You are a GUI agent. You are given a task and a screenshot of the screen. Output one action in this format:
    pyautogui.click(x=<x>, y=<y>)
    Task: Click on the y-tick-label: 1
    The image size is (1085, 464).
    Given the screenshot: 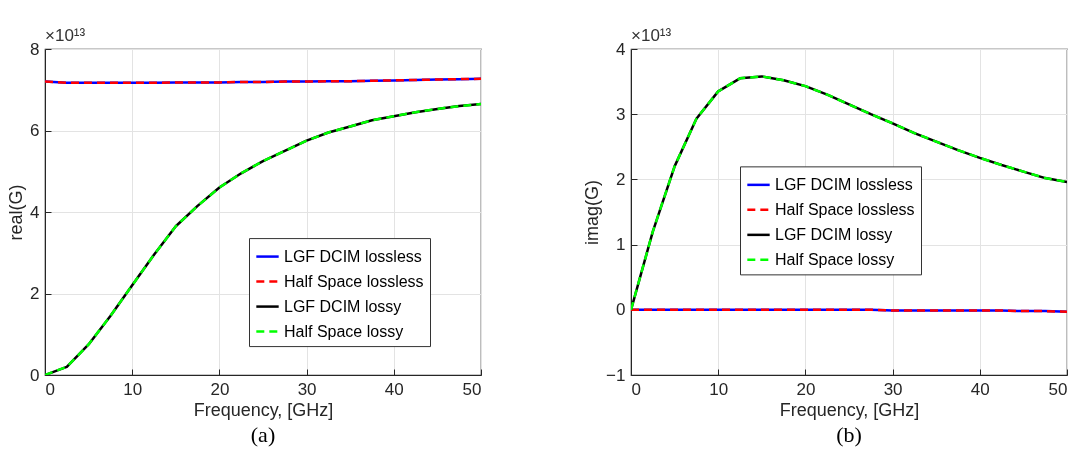 What is the action you would take?
    pyautogui.click(x=621, y=245)
    